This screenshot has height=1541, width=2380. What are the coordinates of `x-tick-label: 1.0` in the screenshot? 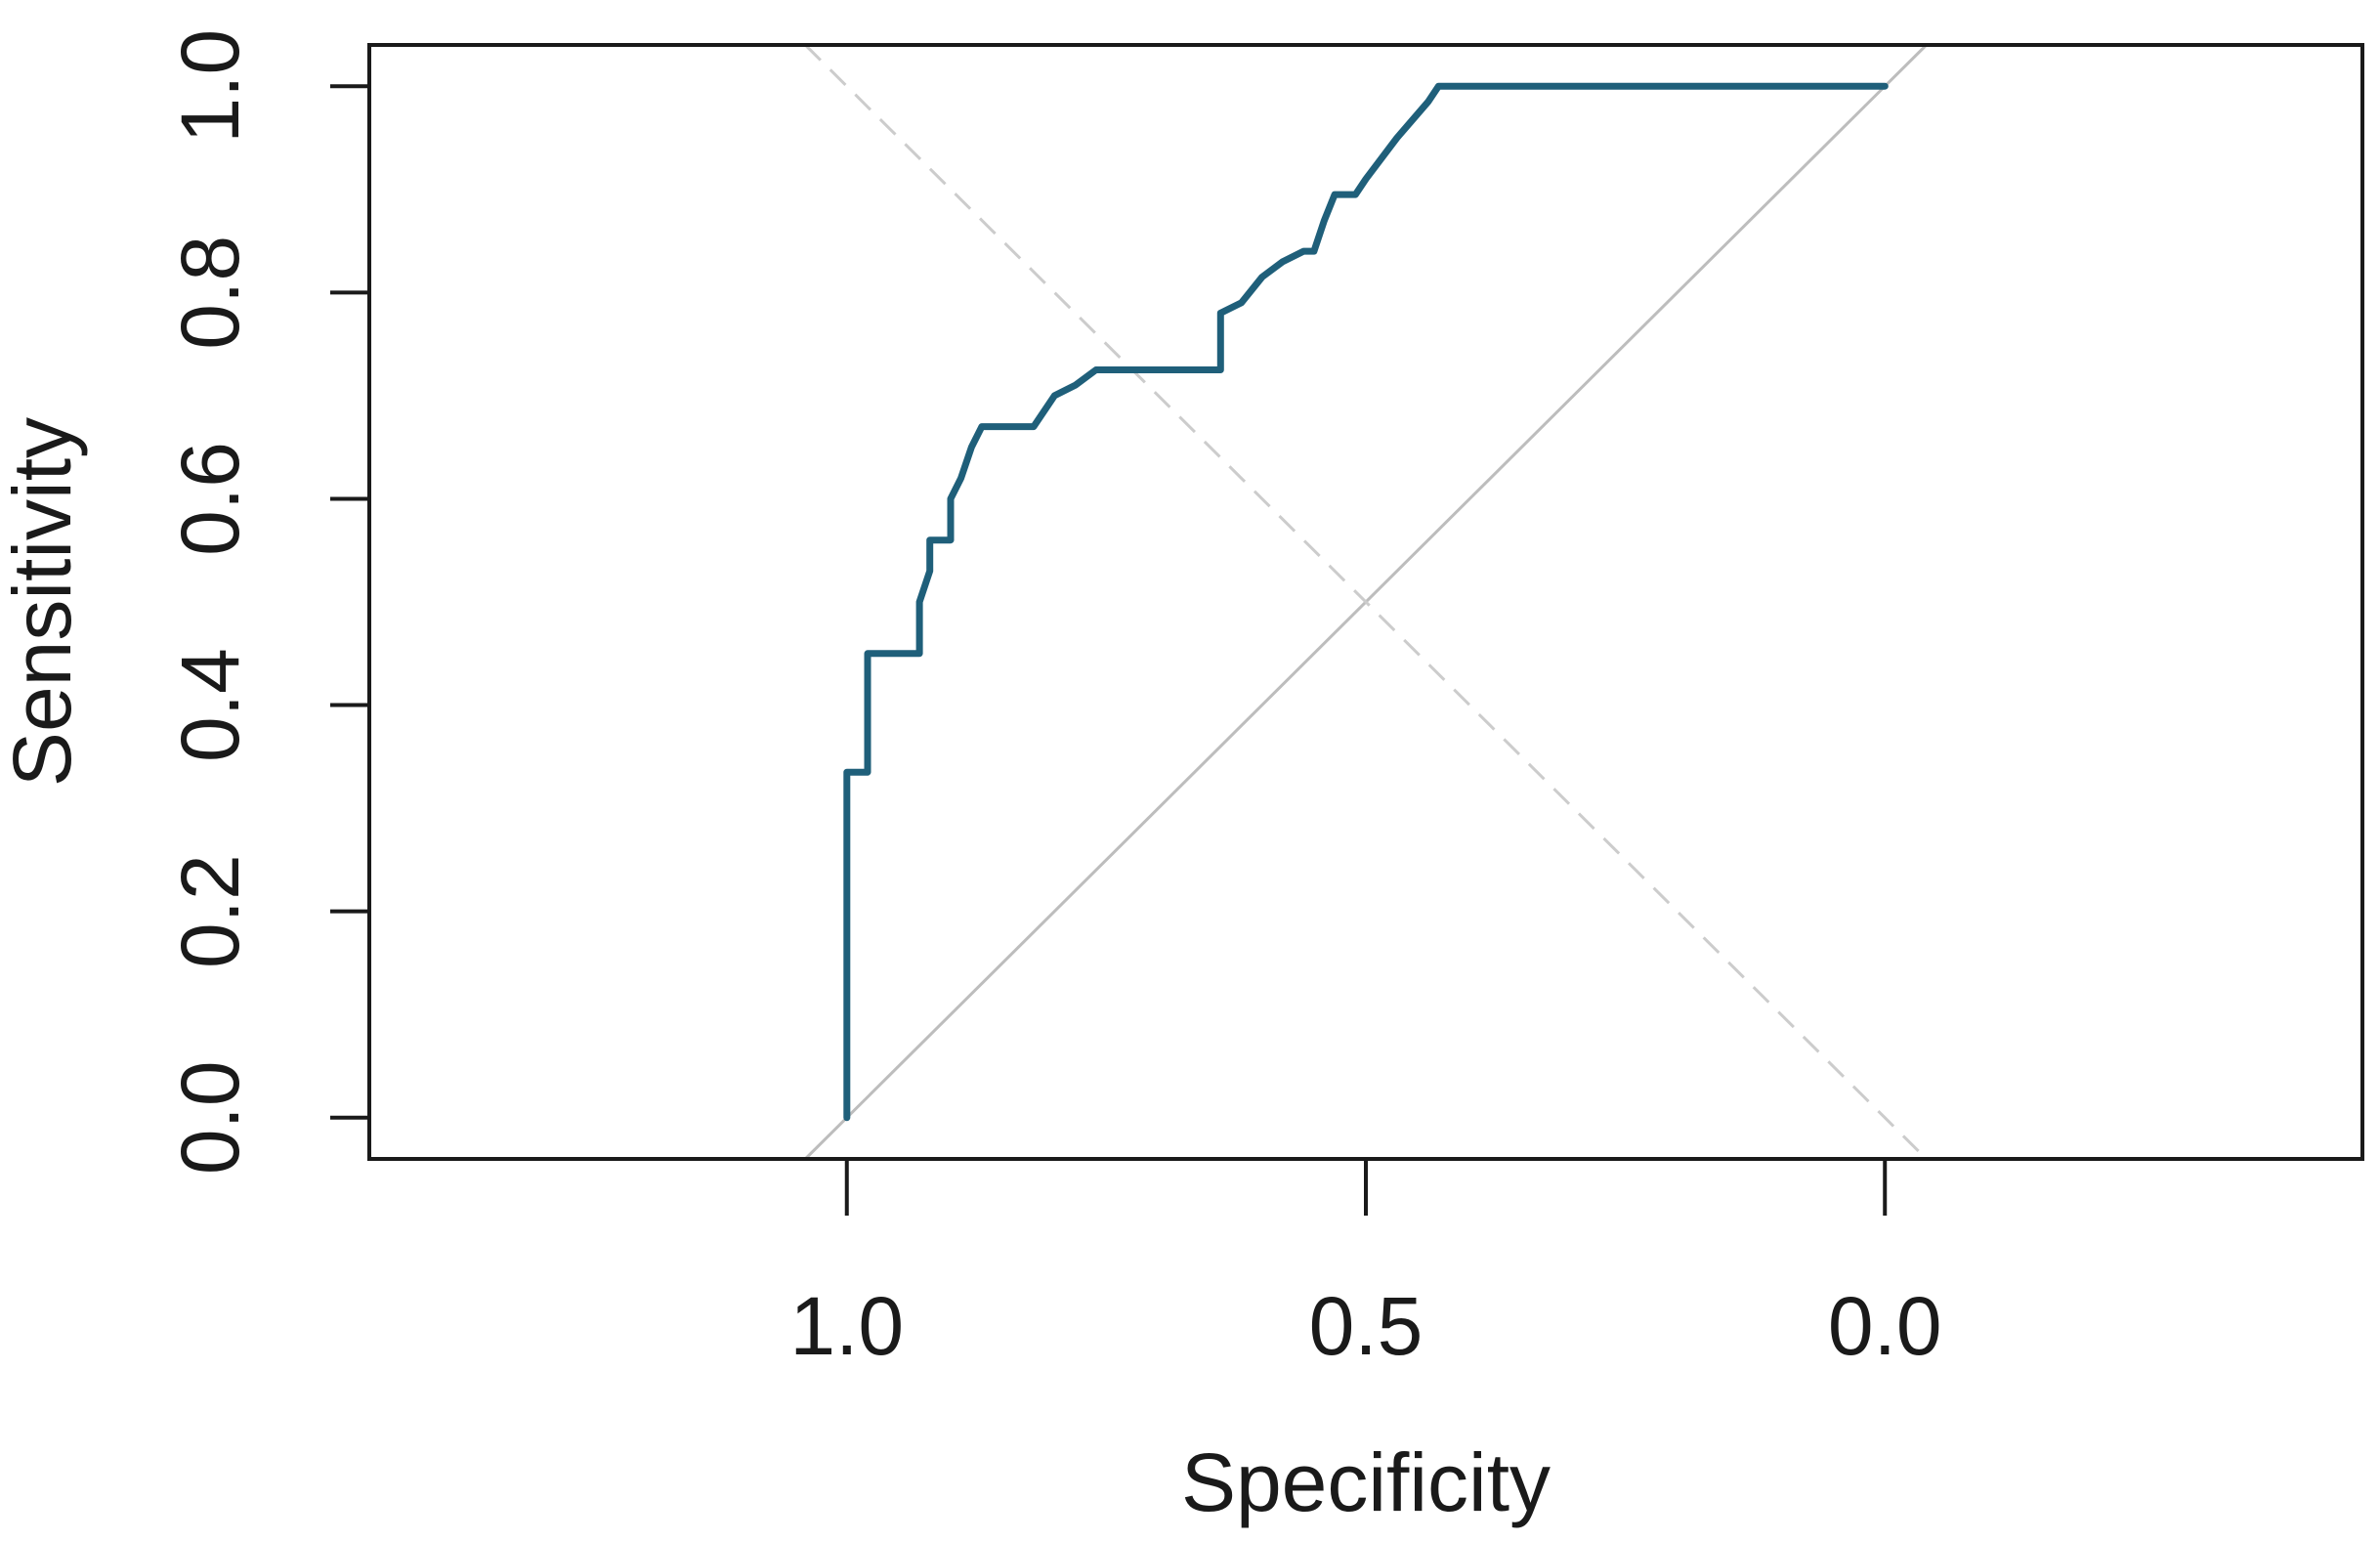 It's located at (846, 1326).